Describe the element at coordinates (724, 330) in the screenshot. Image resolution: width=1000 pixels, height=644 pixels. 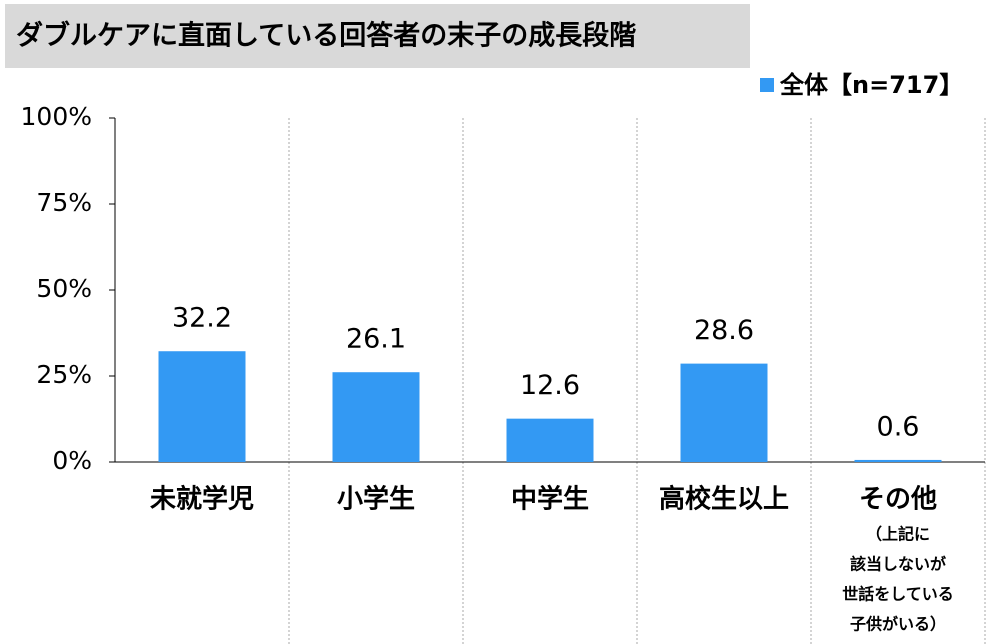
I see `value-label: 28.6` at that location.